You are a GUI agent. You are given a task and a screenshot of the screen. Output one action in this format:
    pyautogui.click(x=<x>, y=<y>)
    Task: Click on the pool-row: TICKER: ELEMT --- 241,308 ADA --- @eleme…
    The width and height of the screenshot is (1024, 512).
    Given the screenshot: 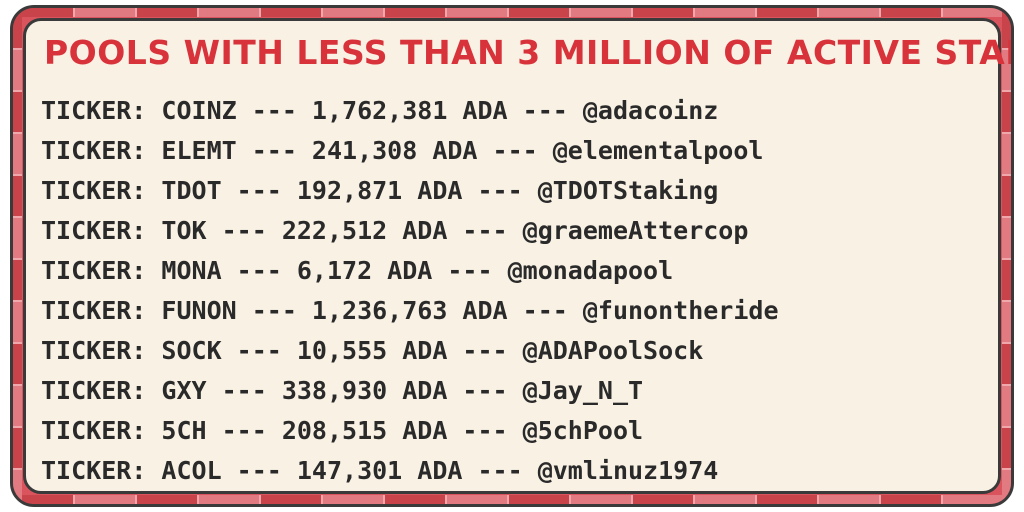 What is the action you would take?
    pyautogui.click(x=402, y=150)
    